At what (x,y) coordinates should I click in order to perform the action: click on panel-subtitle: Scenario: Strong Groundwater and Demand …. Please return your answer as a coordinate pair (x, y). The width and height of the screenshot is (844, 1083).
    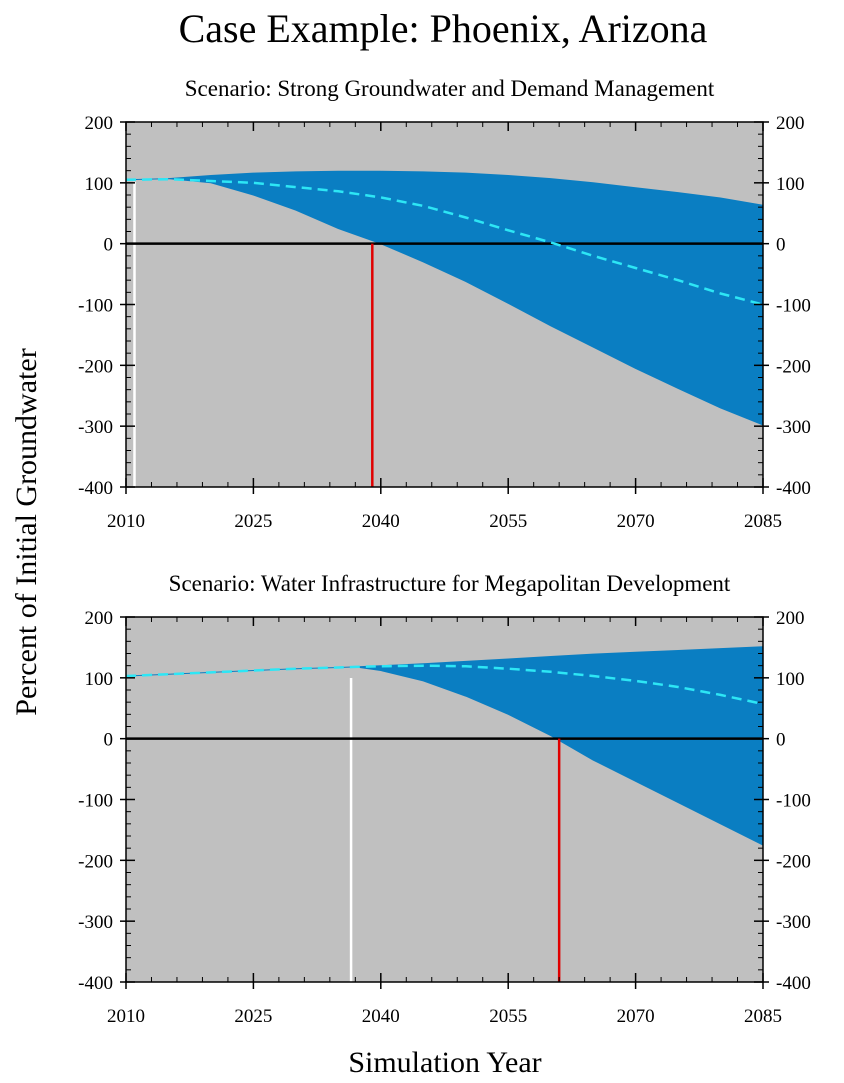
    Looking at the image, I should click on (450, 88).